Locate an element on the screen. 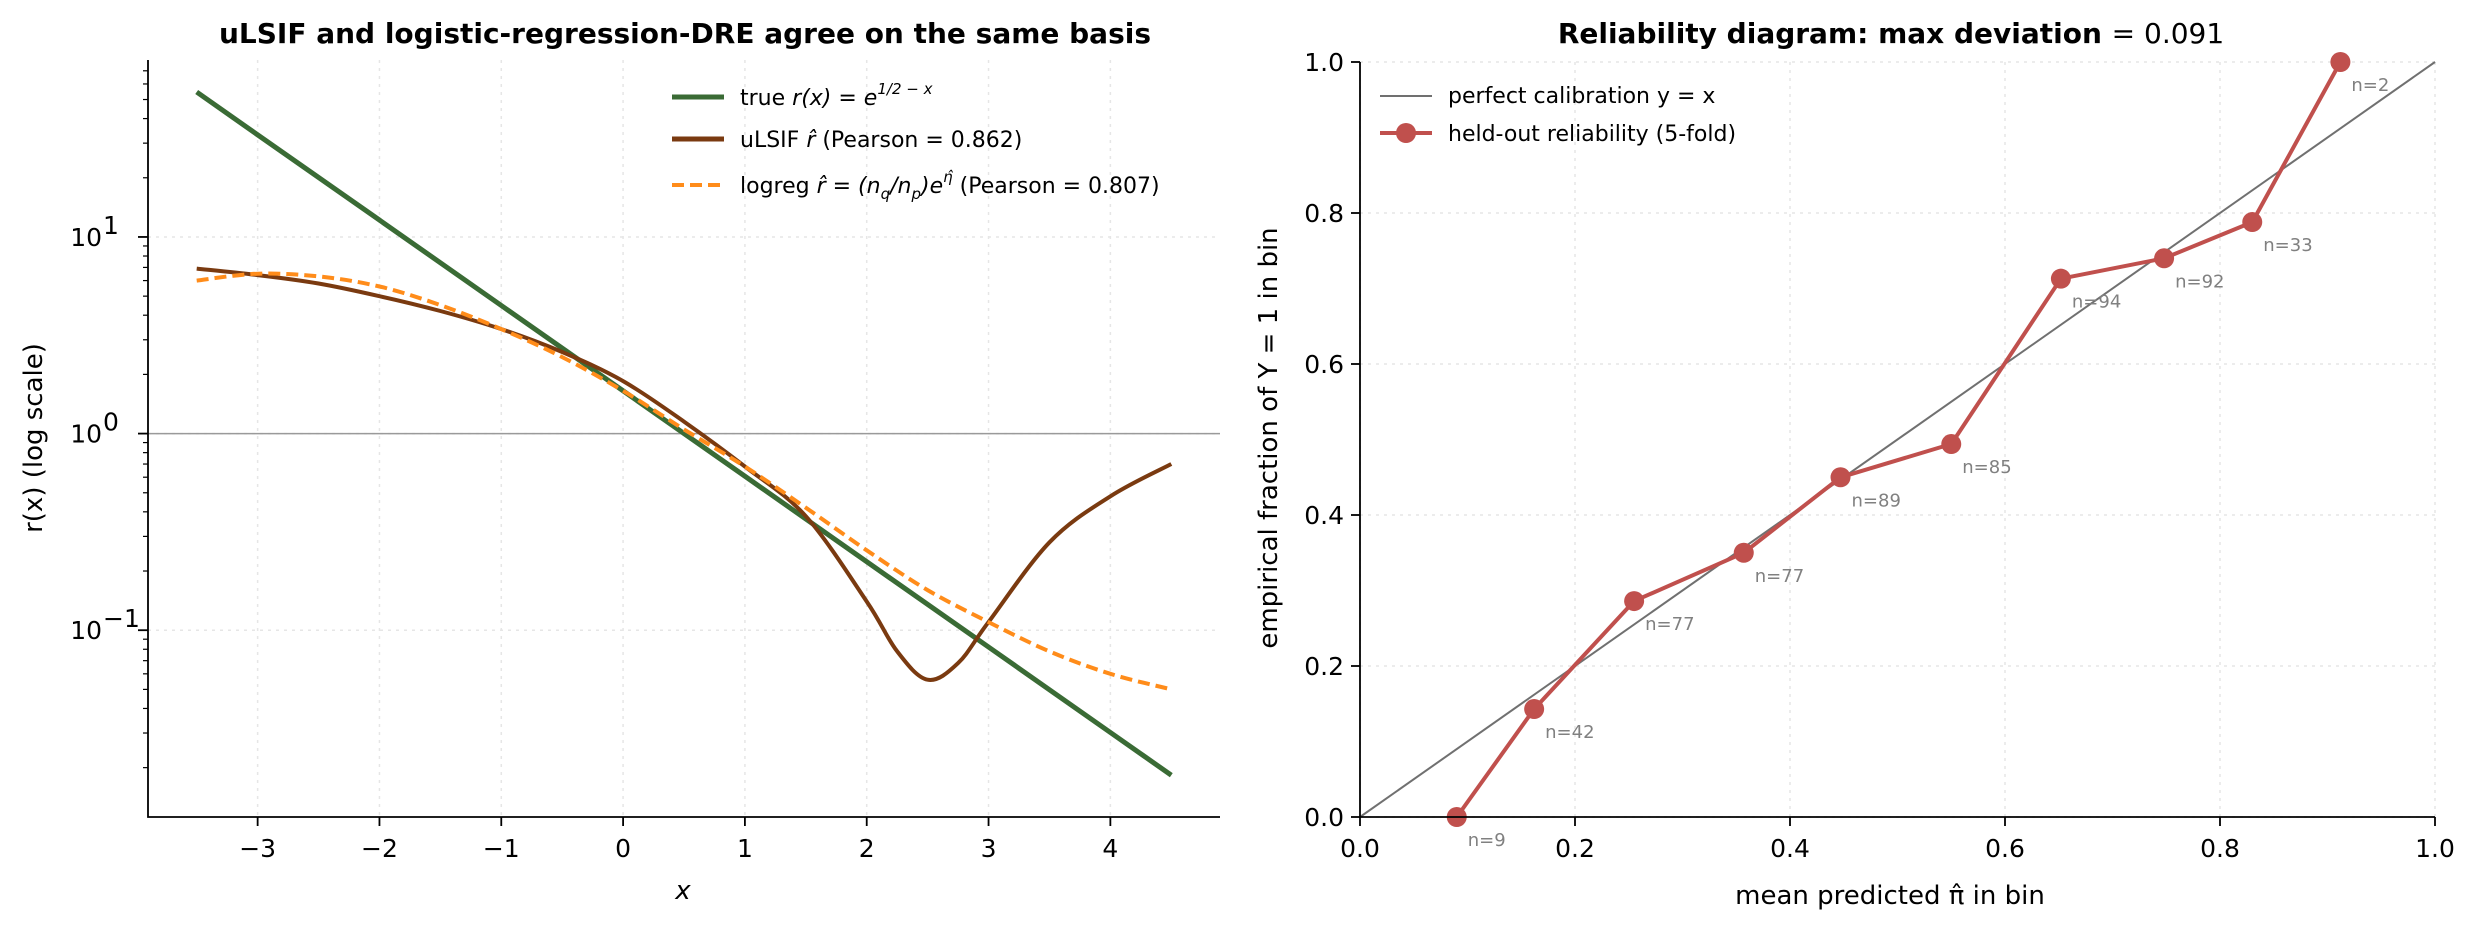  legend-label-true: true r(x) = e1/2 − x is located at coordinates (836, 95).